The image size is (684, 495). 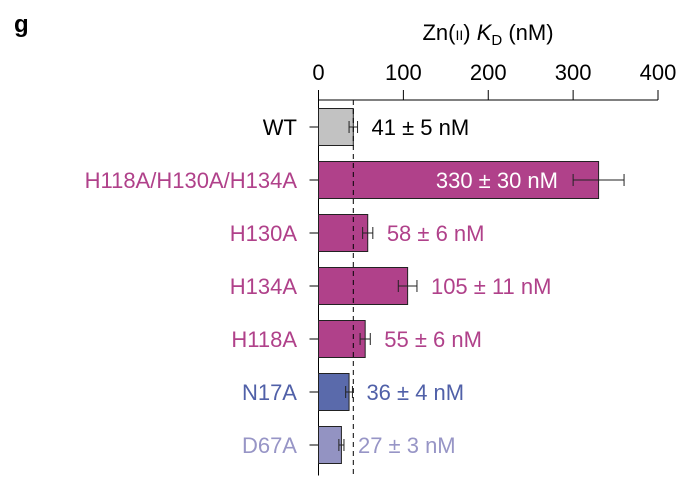 I want to click on category-label: H134A, so click(x=264, y=286).